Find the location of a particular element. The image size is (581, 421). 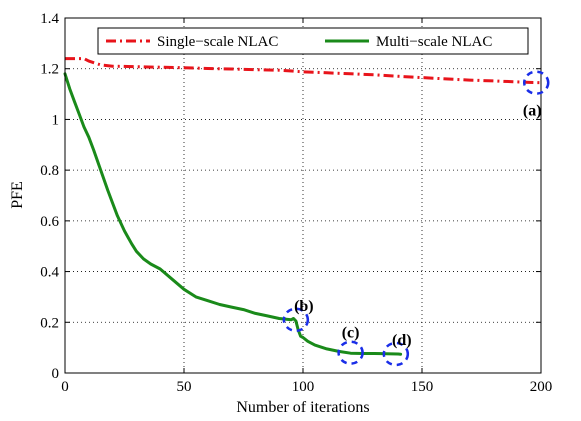

annotation-label: (b) is located at coordinates (304, 306).